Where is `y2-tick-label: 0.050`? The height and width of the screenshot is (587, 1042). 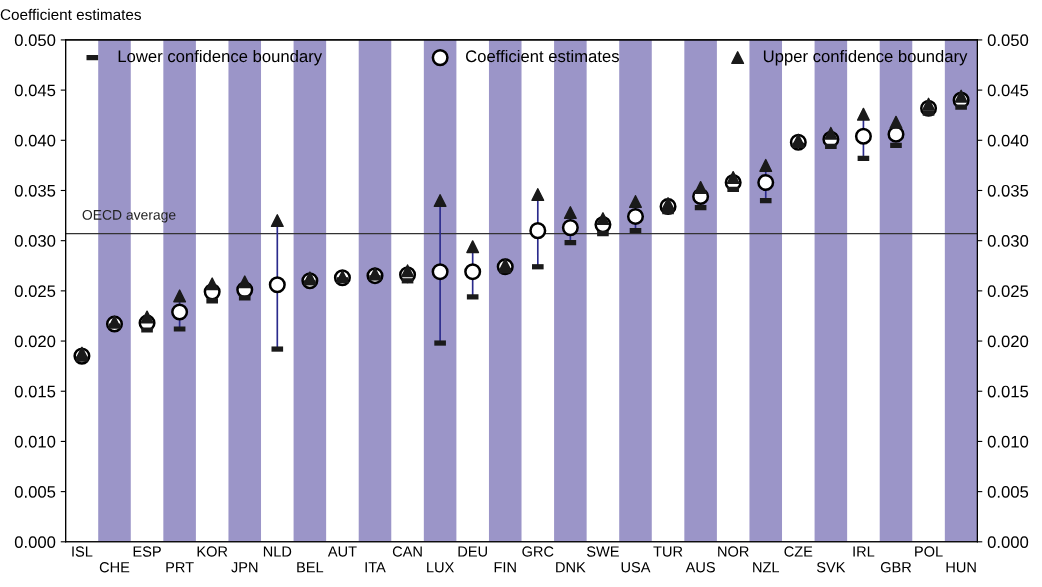
y2-tick-label: 0.050 is located at coordinates (1008, 40).